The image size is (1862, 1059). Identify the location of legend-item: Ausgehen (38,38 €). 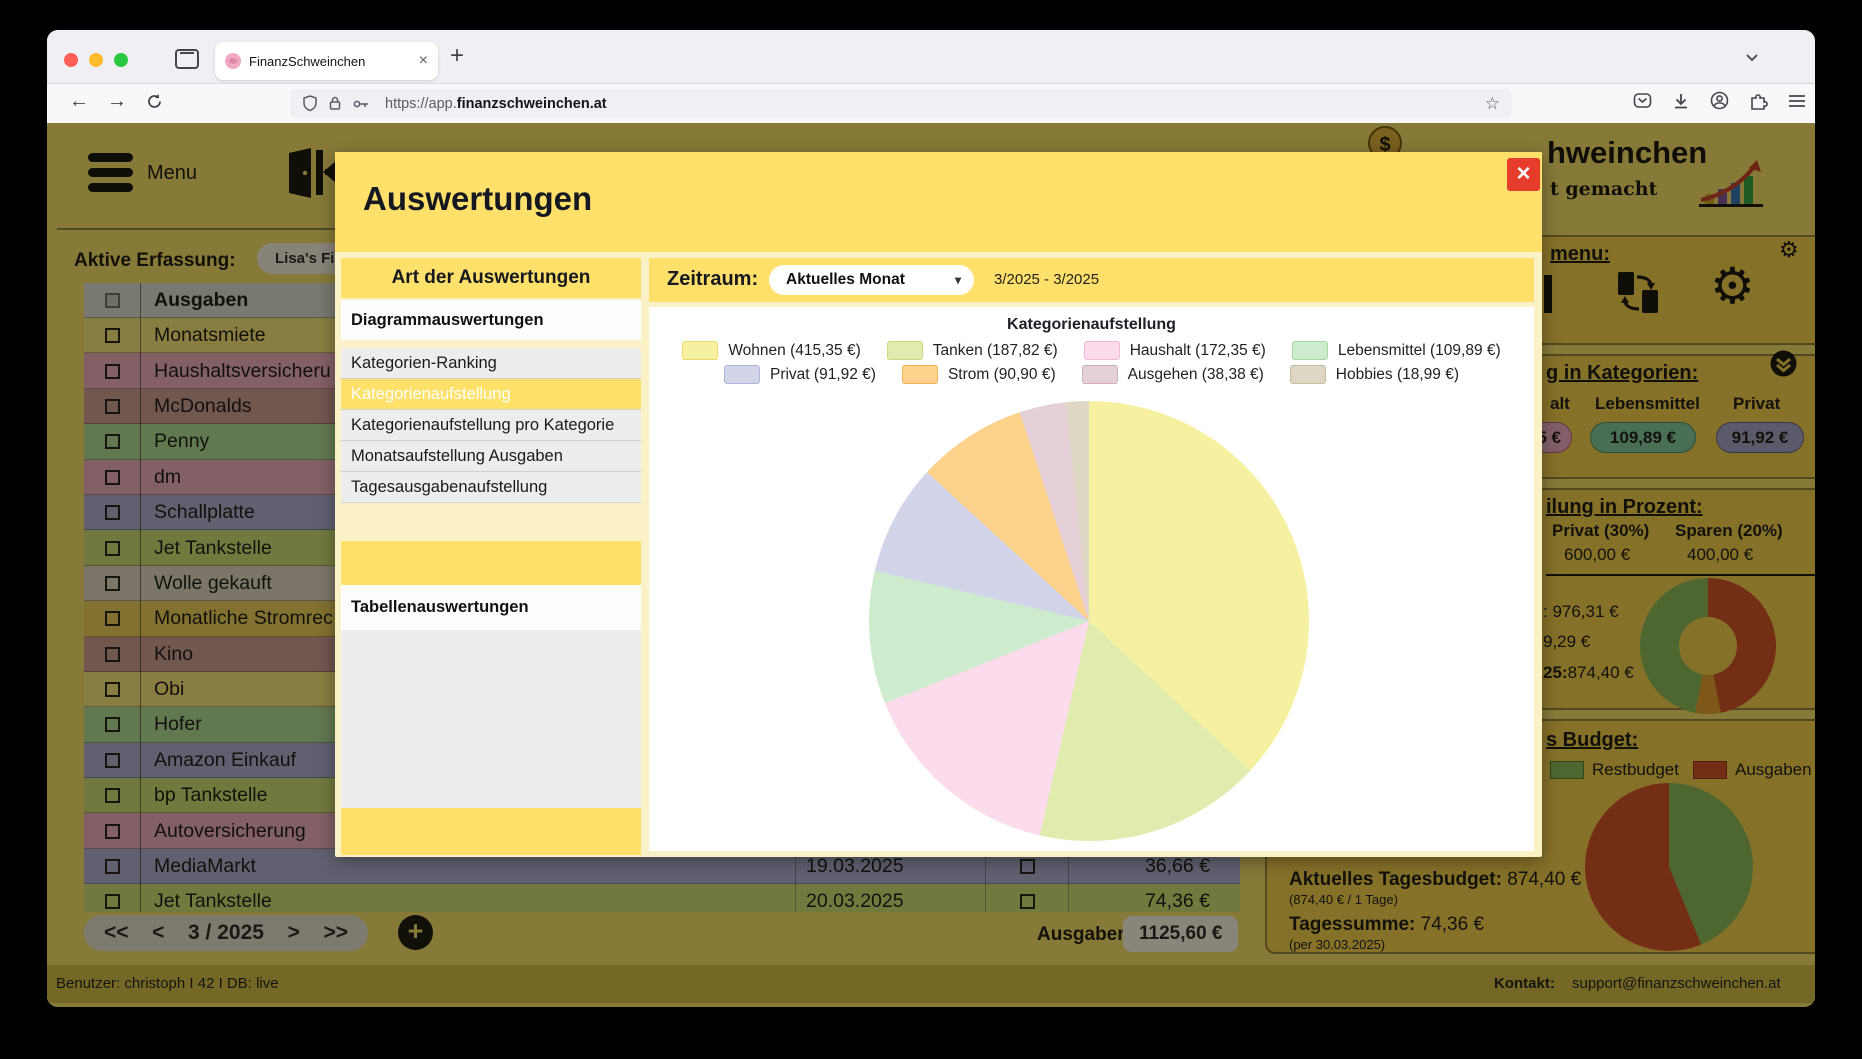
(1172, 374).